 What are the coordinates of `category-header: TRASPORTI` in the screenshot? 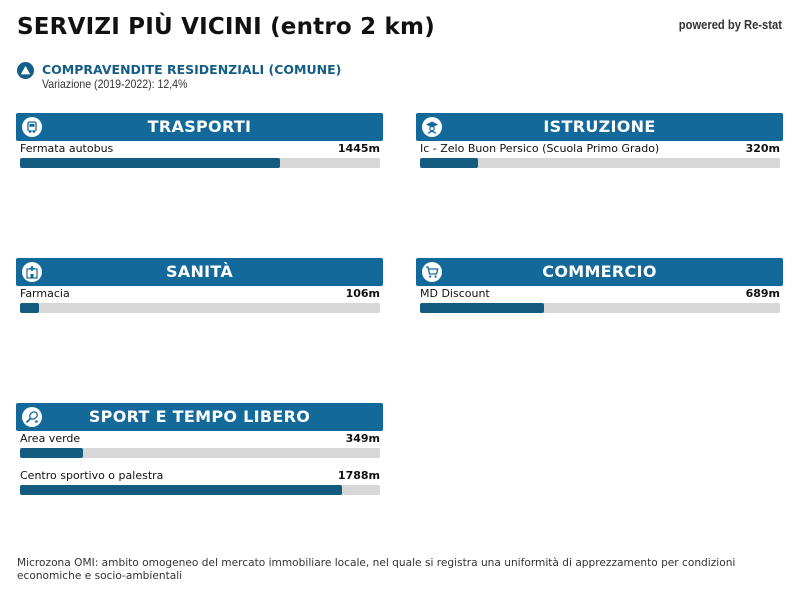 It's located at (199, 127).